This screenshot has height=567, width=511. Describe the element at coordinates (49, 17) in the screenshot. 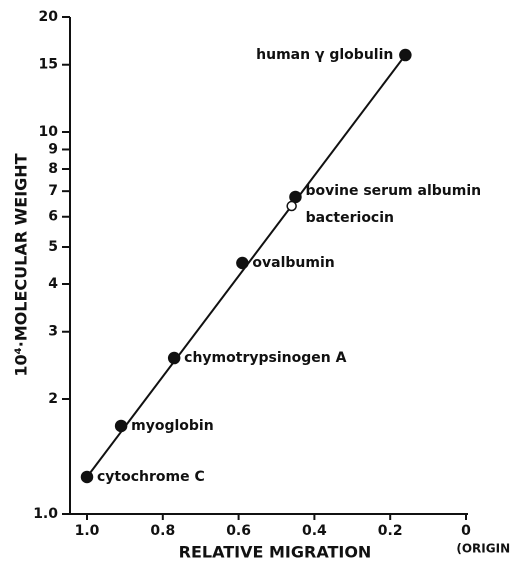

I see `y-tick-label: 20` at that location.